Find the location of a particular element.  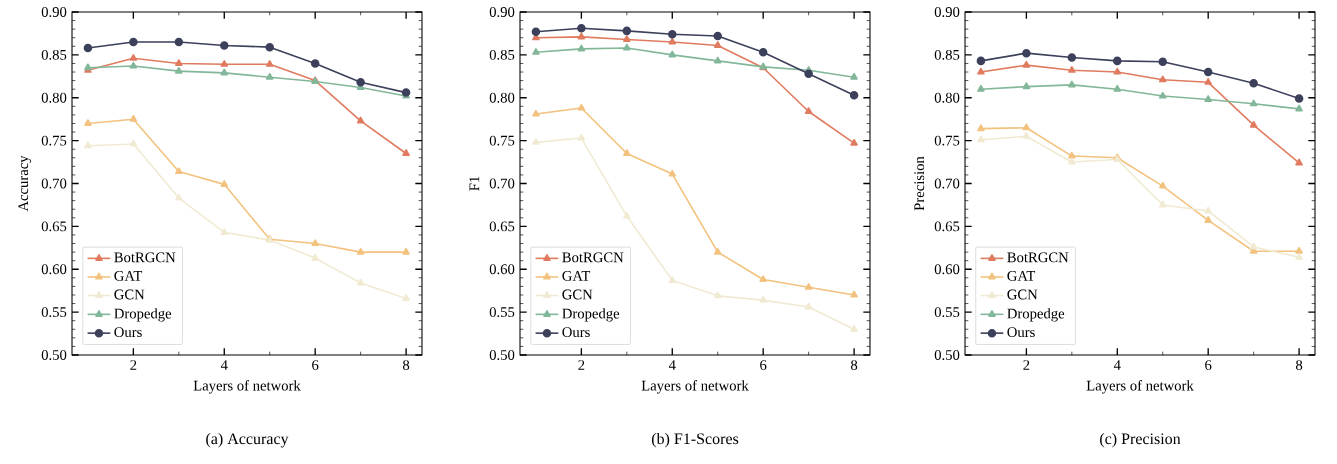

text: (a) Accuracy is located at coordinates (247, 440).